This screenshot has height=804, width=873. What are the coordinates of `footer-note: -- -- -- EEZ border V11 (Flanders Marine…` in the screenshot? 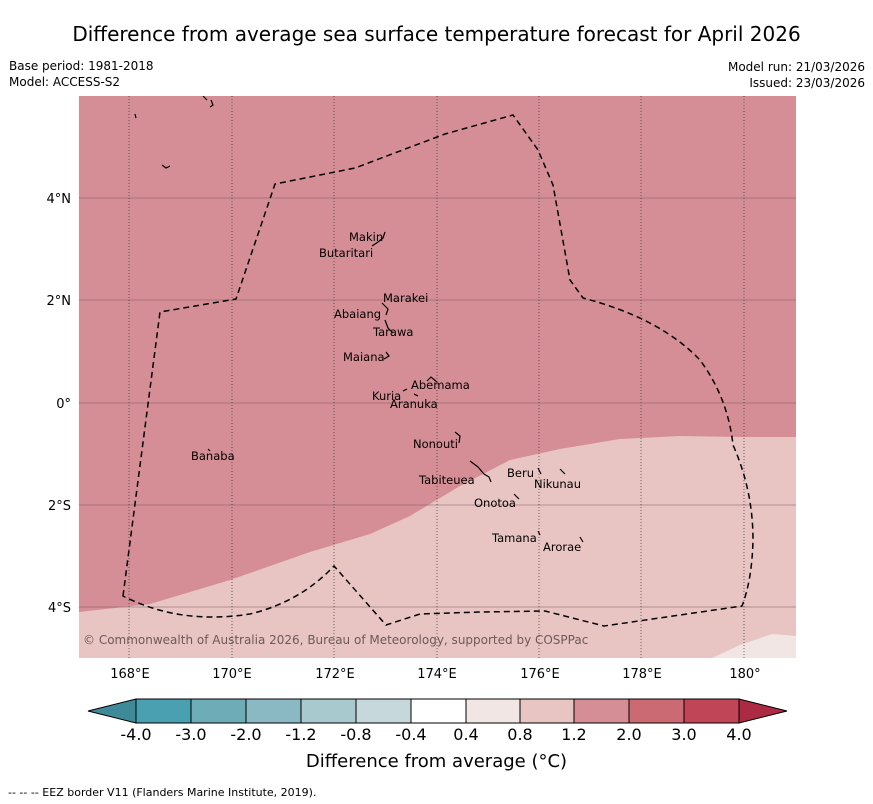 It's located at (162, 792).